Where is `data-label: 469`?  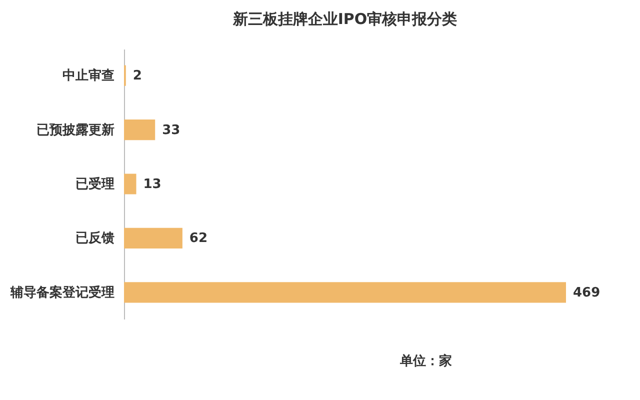
data-label: 469 is located at coordinates (586, 292).